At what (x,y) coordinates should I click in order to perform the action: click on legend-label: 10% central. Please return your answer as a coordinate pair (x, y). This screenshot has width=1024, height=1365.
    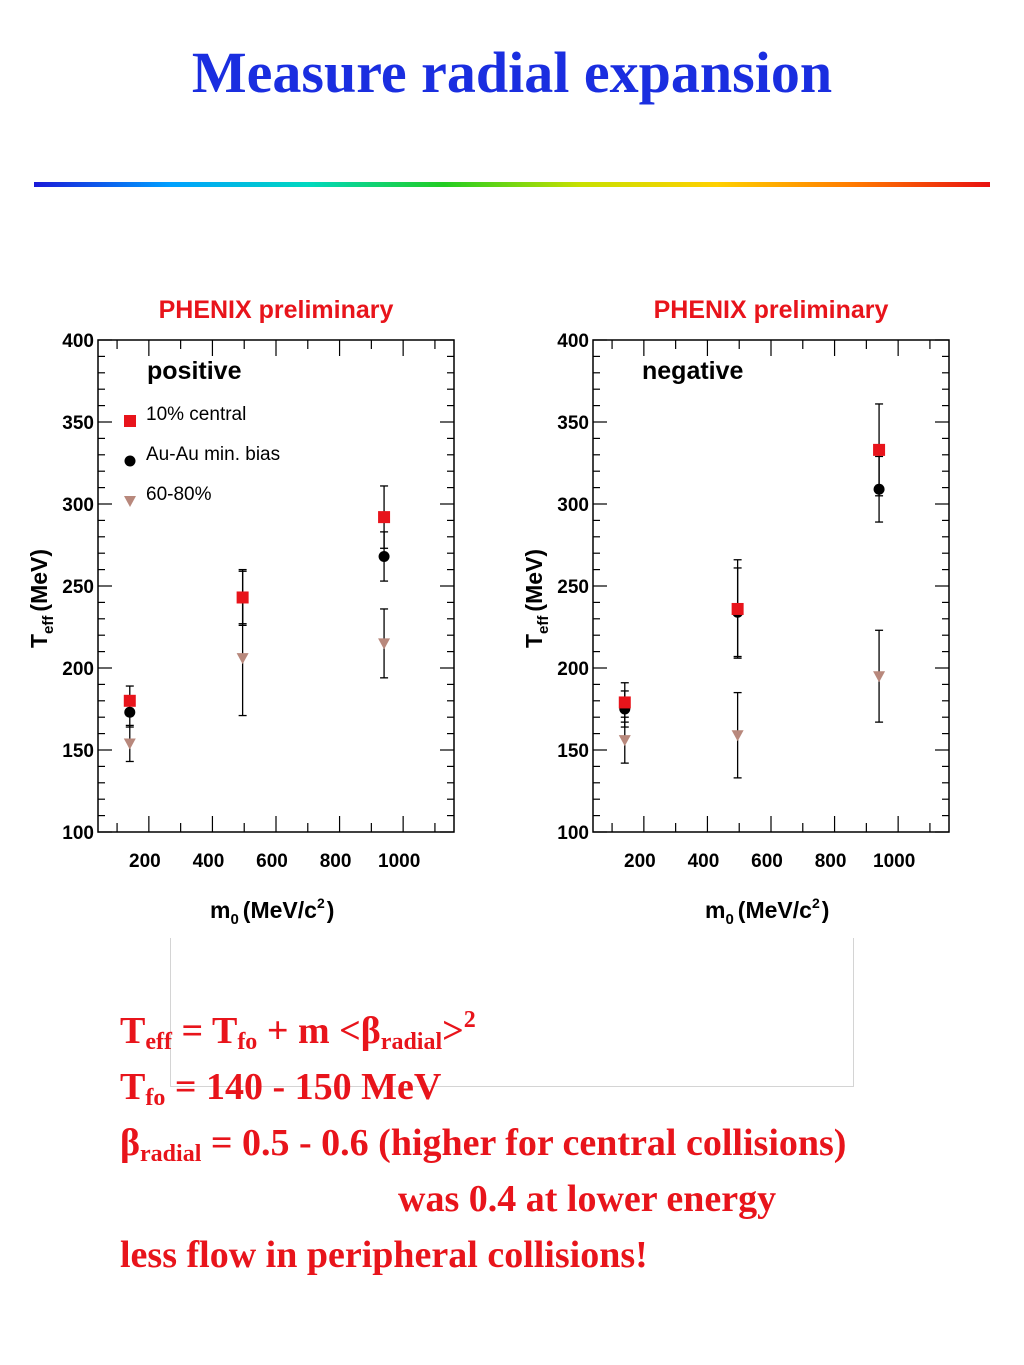
    Looking at the image, I should click on (196, 414).